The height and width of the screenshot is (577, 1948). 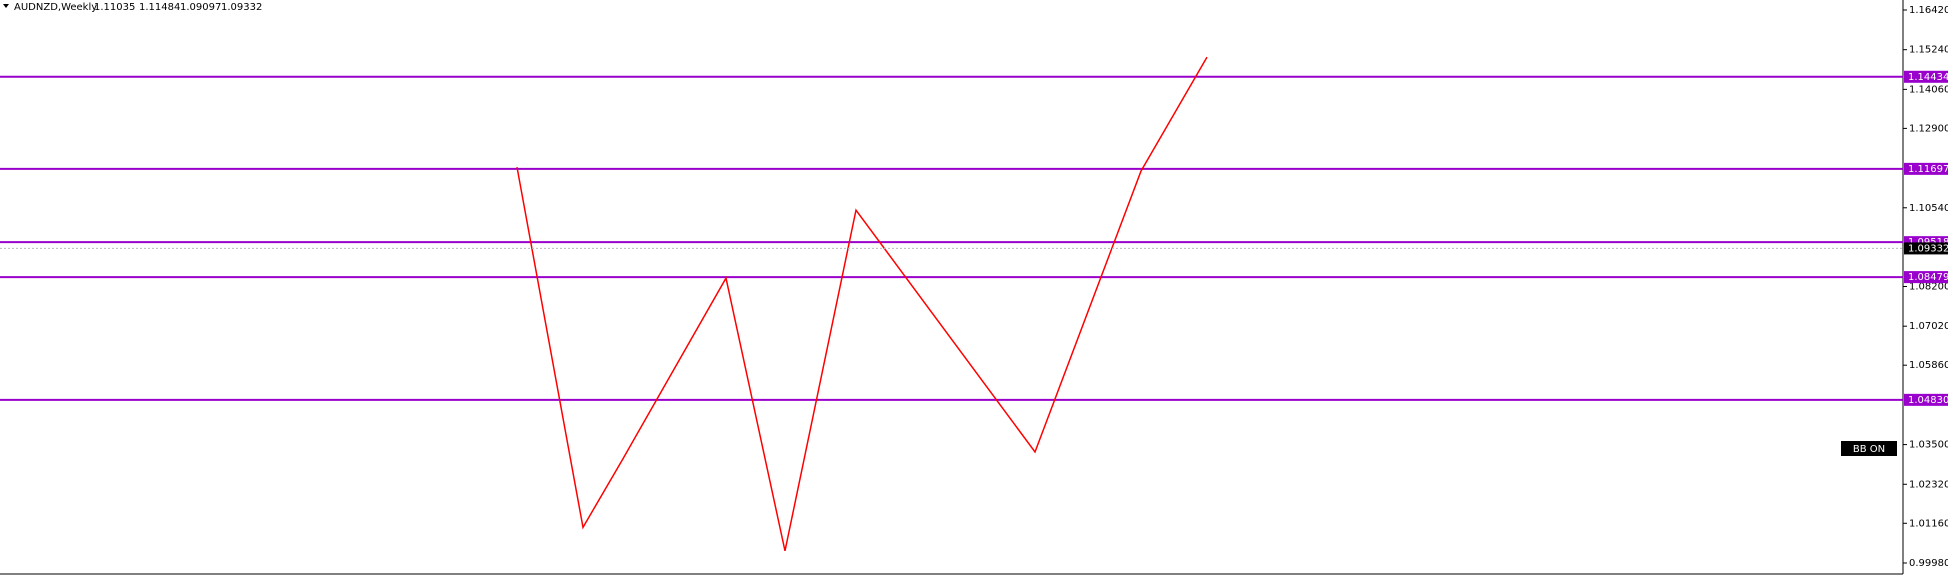 I want to click on y-tick-label: 1.15240, so click(x=1928, y=50).